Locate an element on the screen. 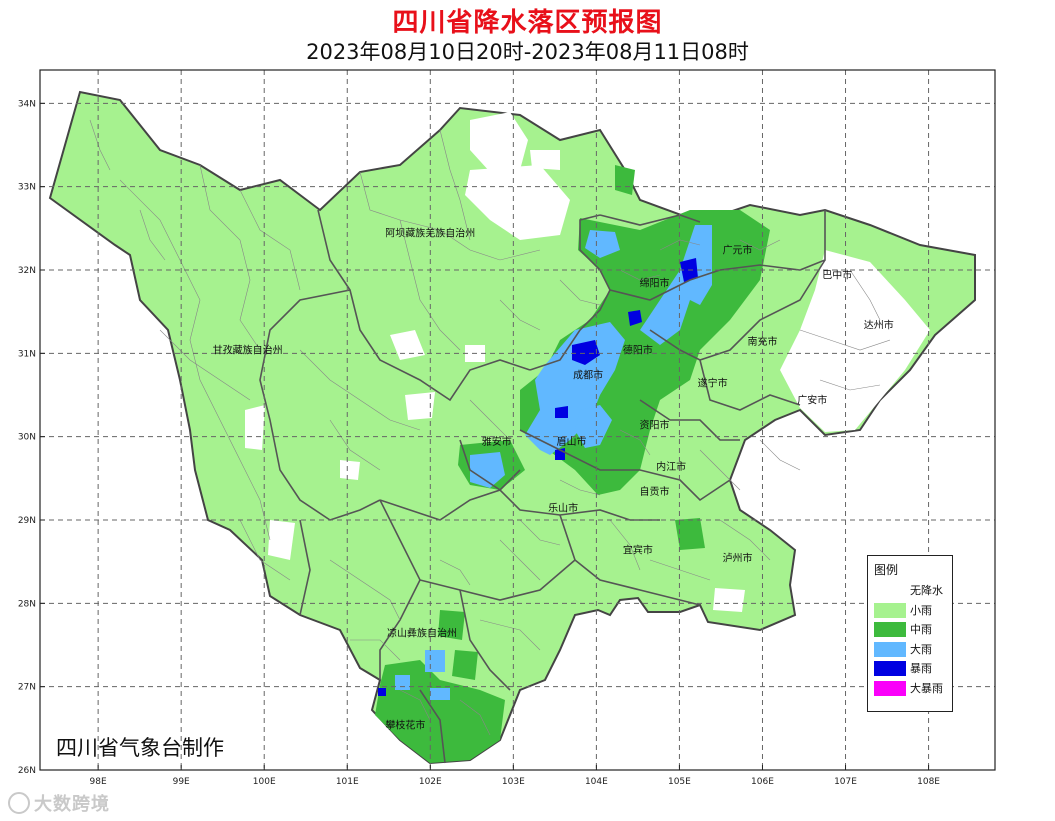 The image size is (1055, 821). legend: 图例 无降水小雨中雨大雨暴雨大暴雨 is located at coordinates (910, 633).